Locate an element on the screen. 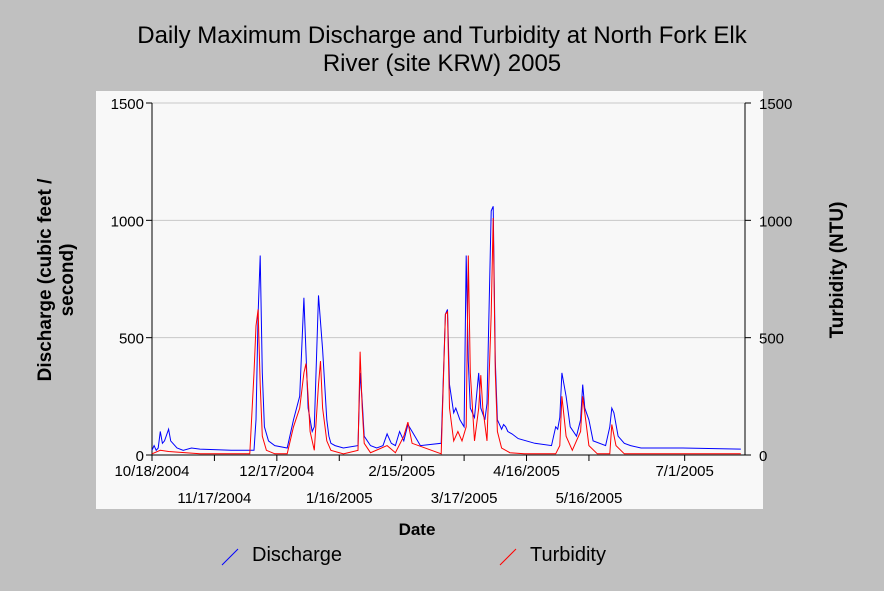 Image resolution: width=884 pixels, height=591 pixels. y-axis-label-right: Turbidity (NTU) is located at coordinates (837, 270).